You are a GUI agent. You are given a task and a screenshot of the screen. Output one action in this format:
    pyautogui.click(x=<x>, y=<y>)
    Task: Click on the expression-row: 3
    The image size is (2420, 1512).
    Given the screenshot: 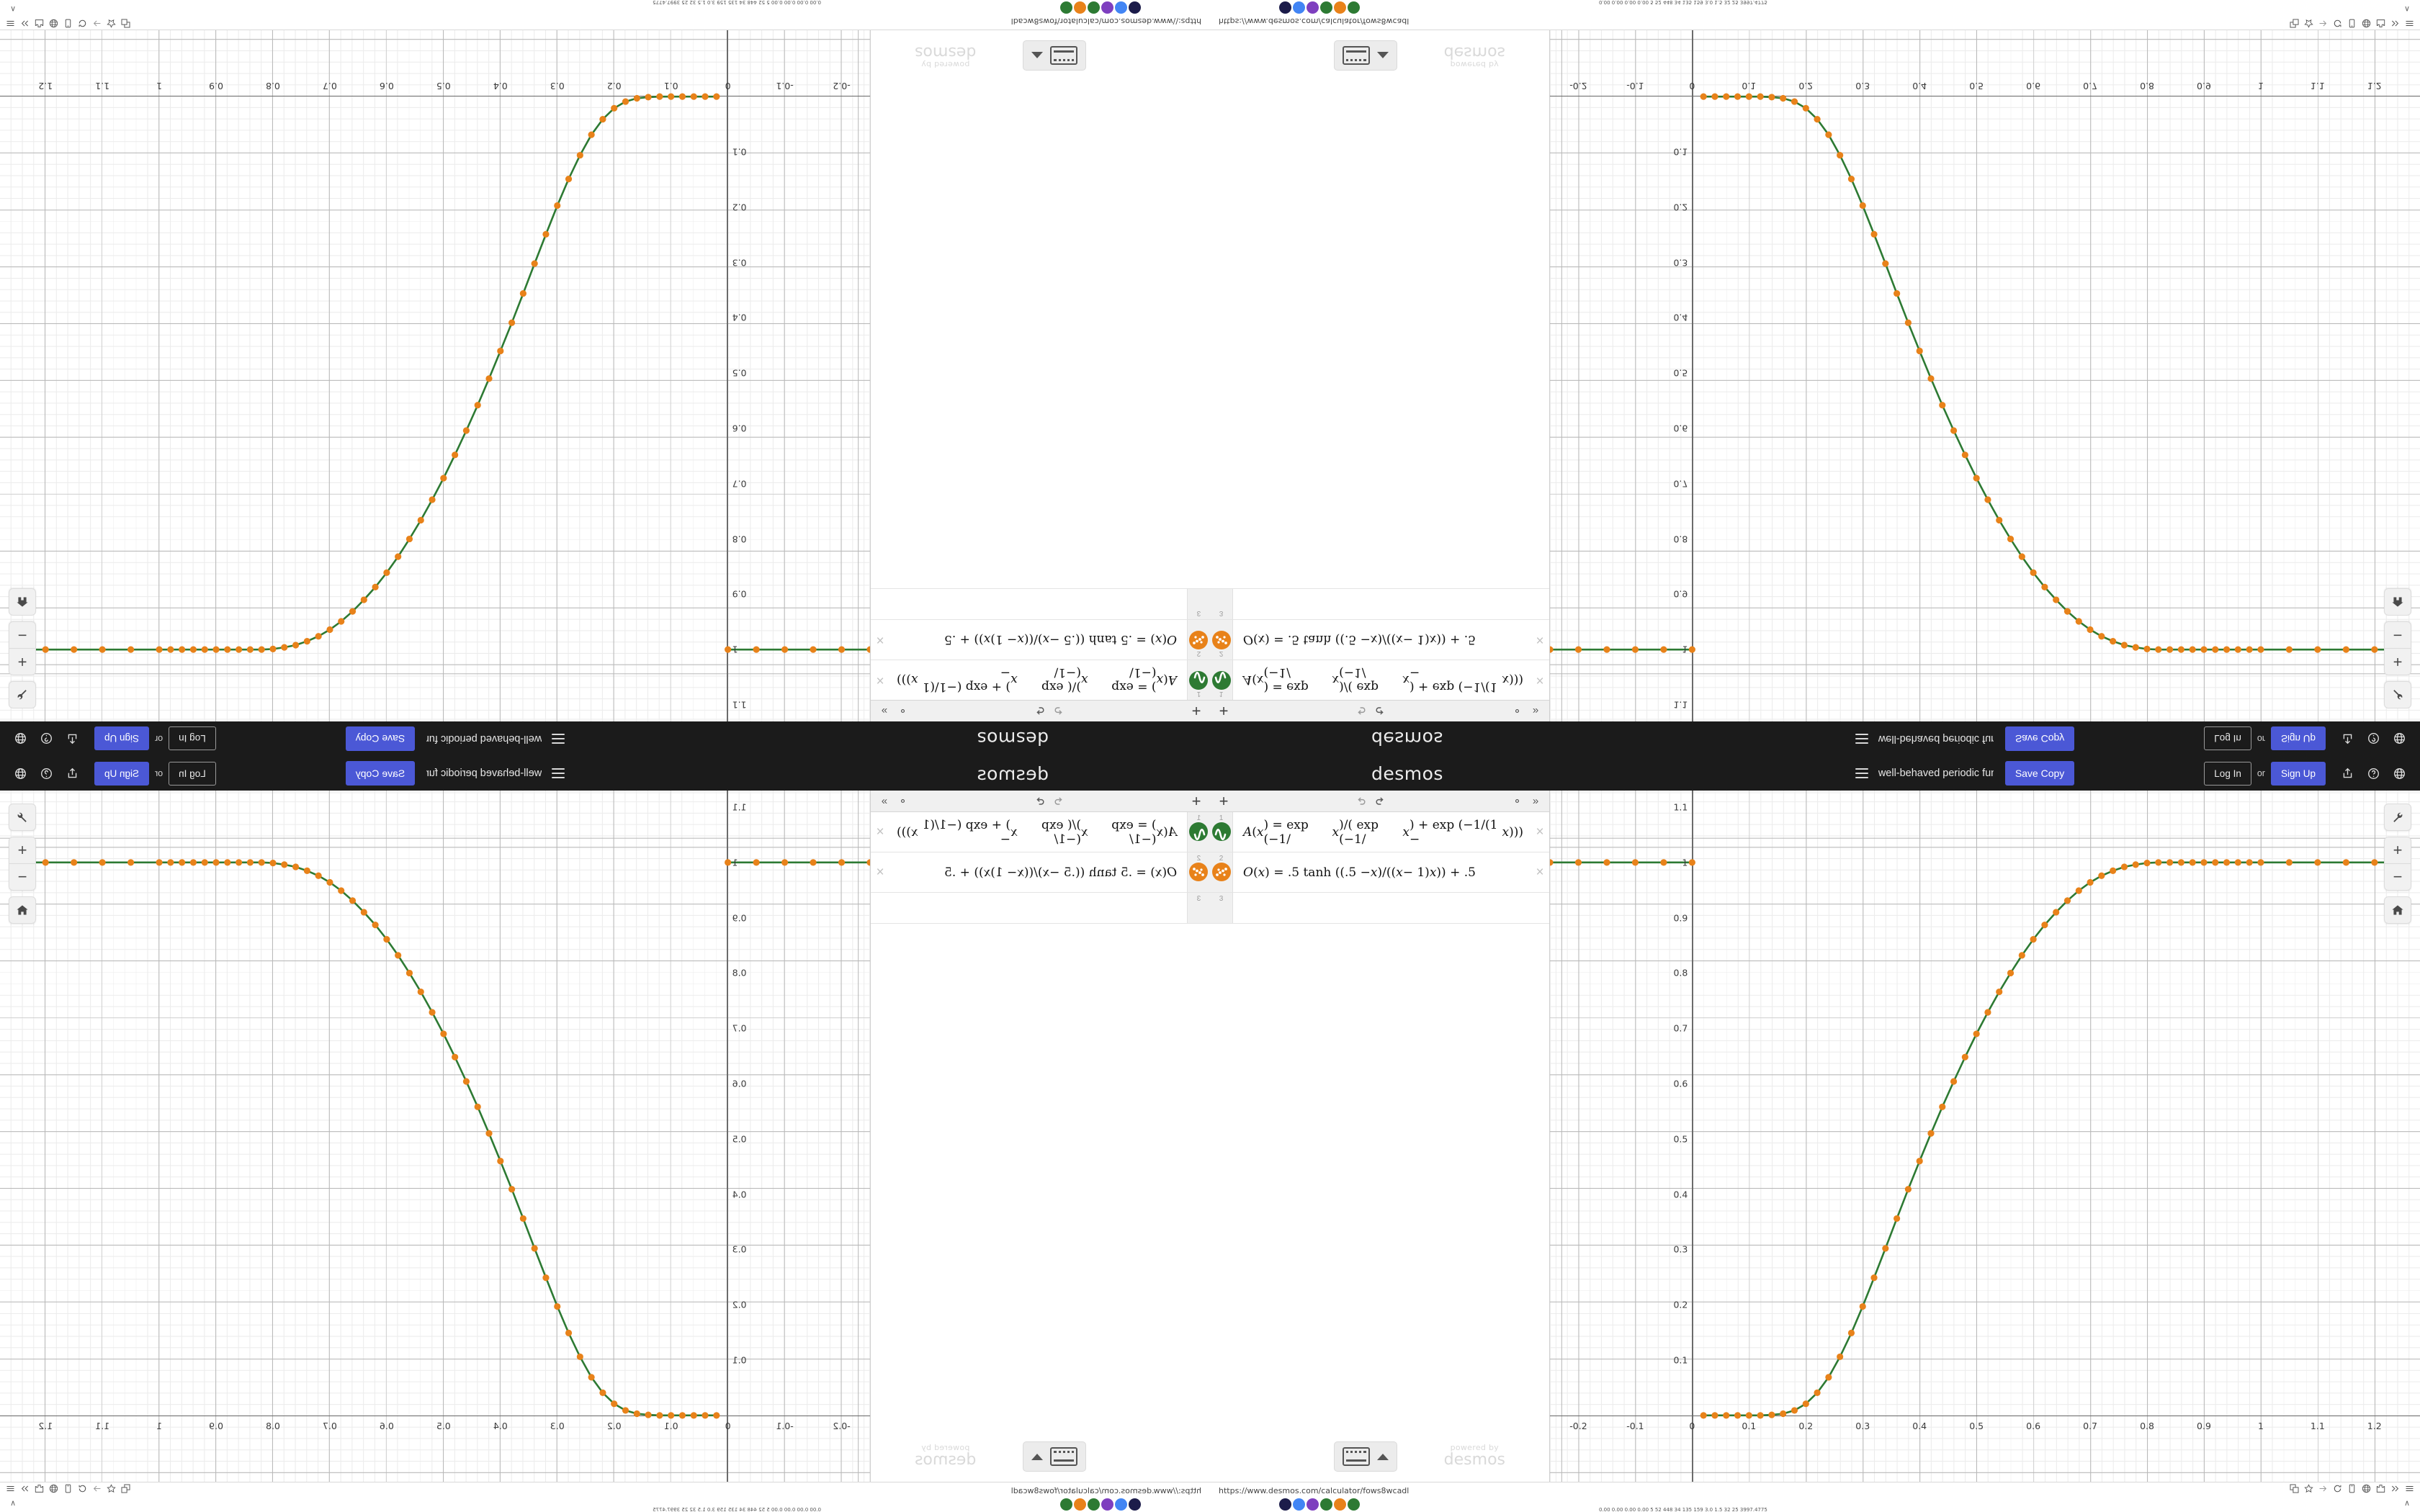 What is the action you would take?
    pyautogui.click(x=1040, y=908)
    